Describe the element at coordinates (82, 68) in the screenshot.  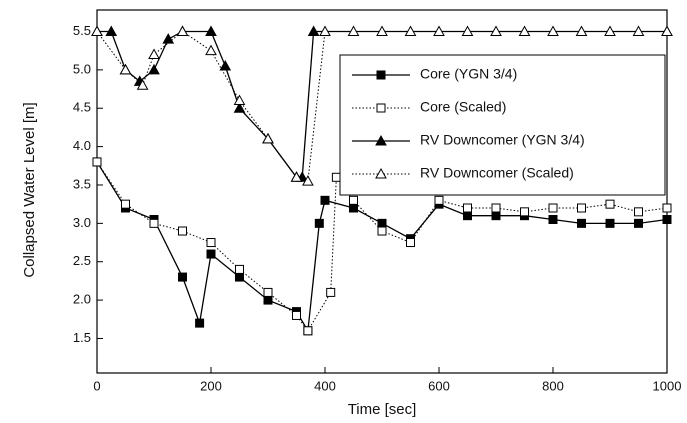
I see `y-tick-label: 5.0` at that location.